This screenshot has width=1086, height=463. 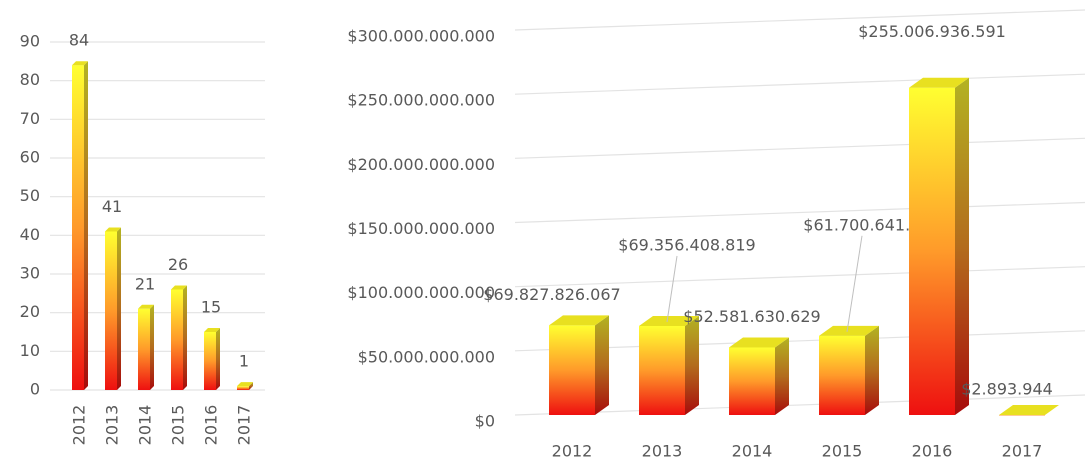 What do you see at coordinates (421, 292) in the screenshot?
I see `y-tick-label: $100.000.000.000` at bounding box center [421, 292].